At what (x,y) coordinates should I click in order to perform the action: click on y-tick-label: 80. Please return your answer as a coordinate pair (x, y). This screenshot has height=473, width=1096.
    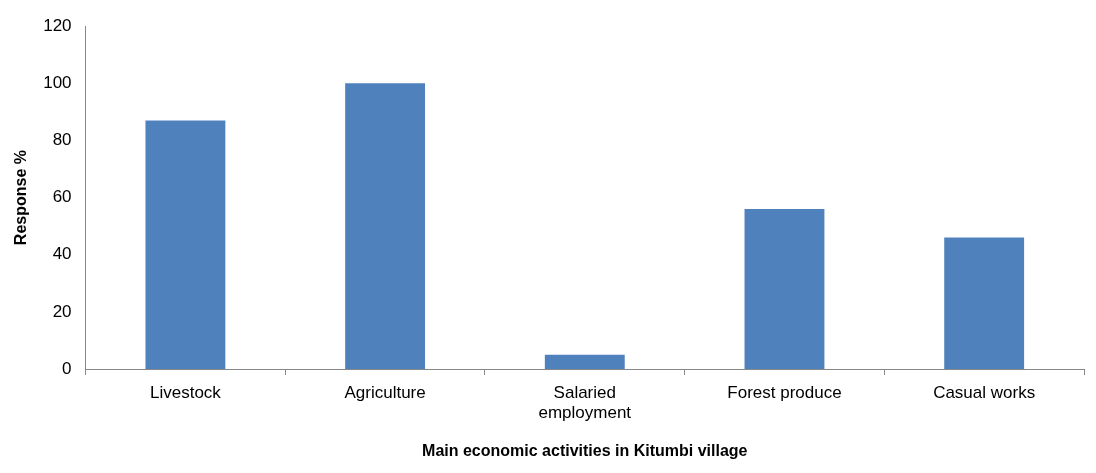
    Looking at the image, I should click on (62, 140).